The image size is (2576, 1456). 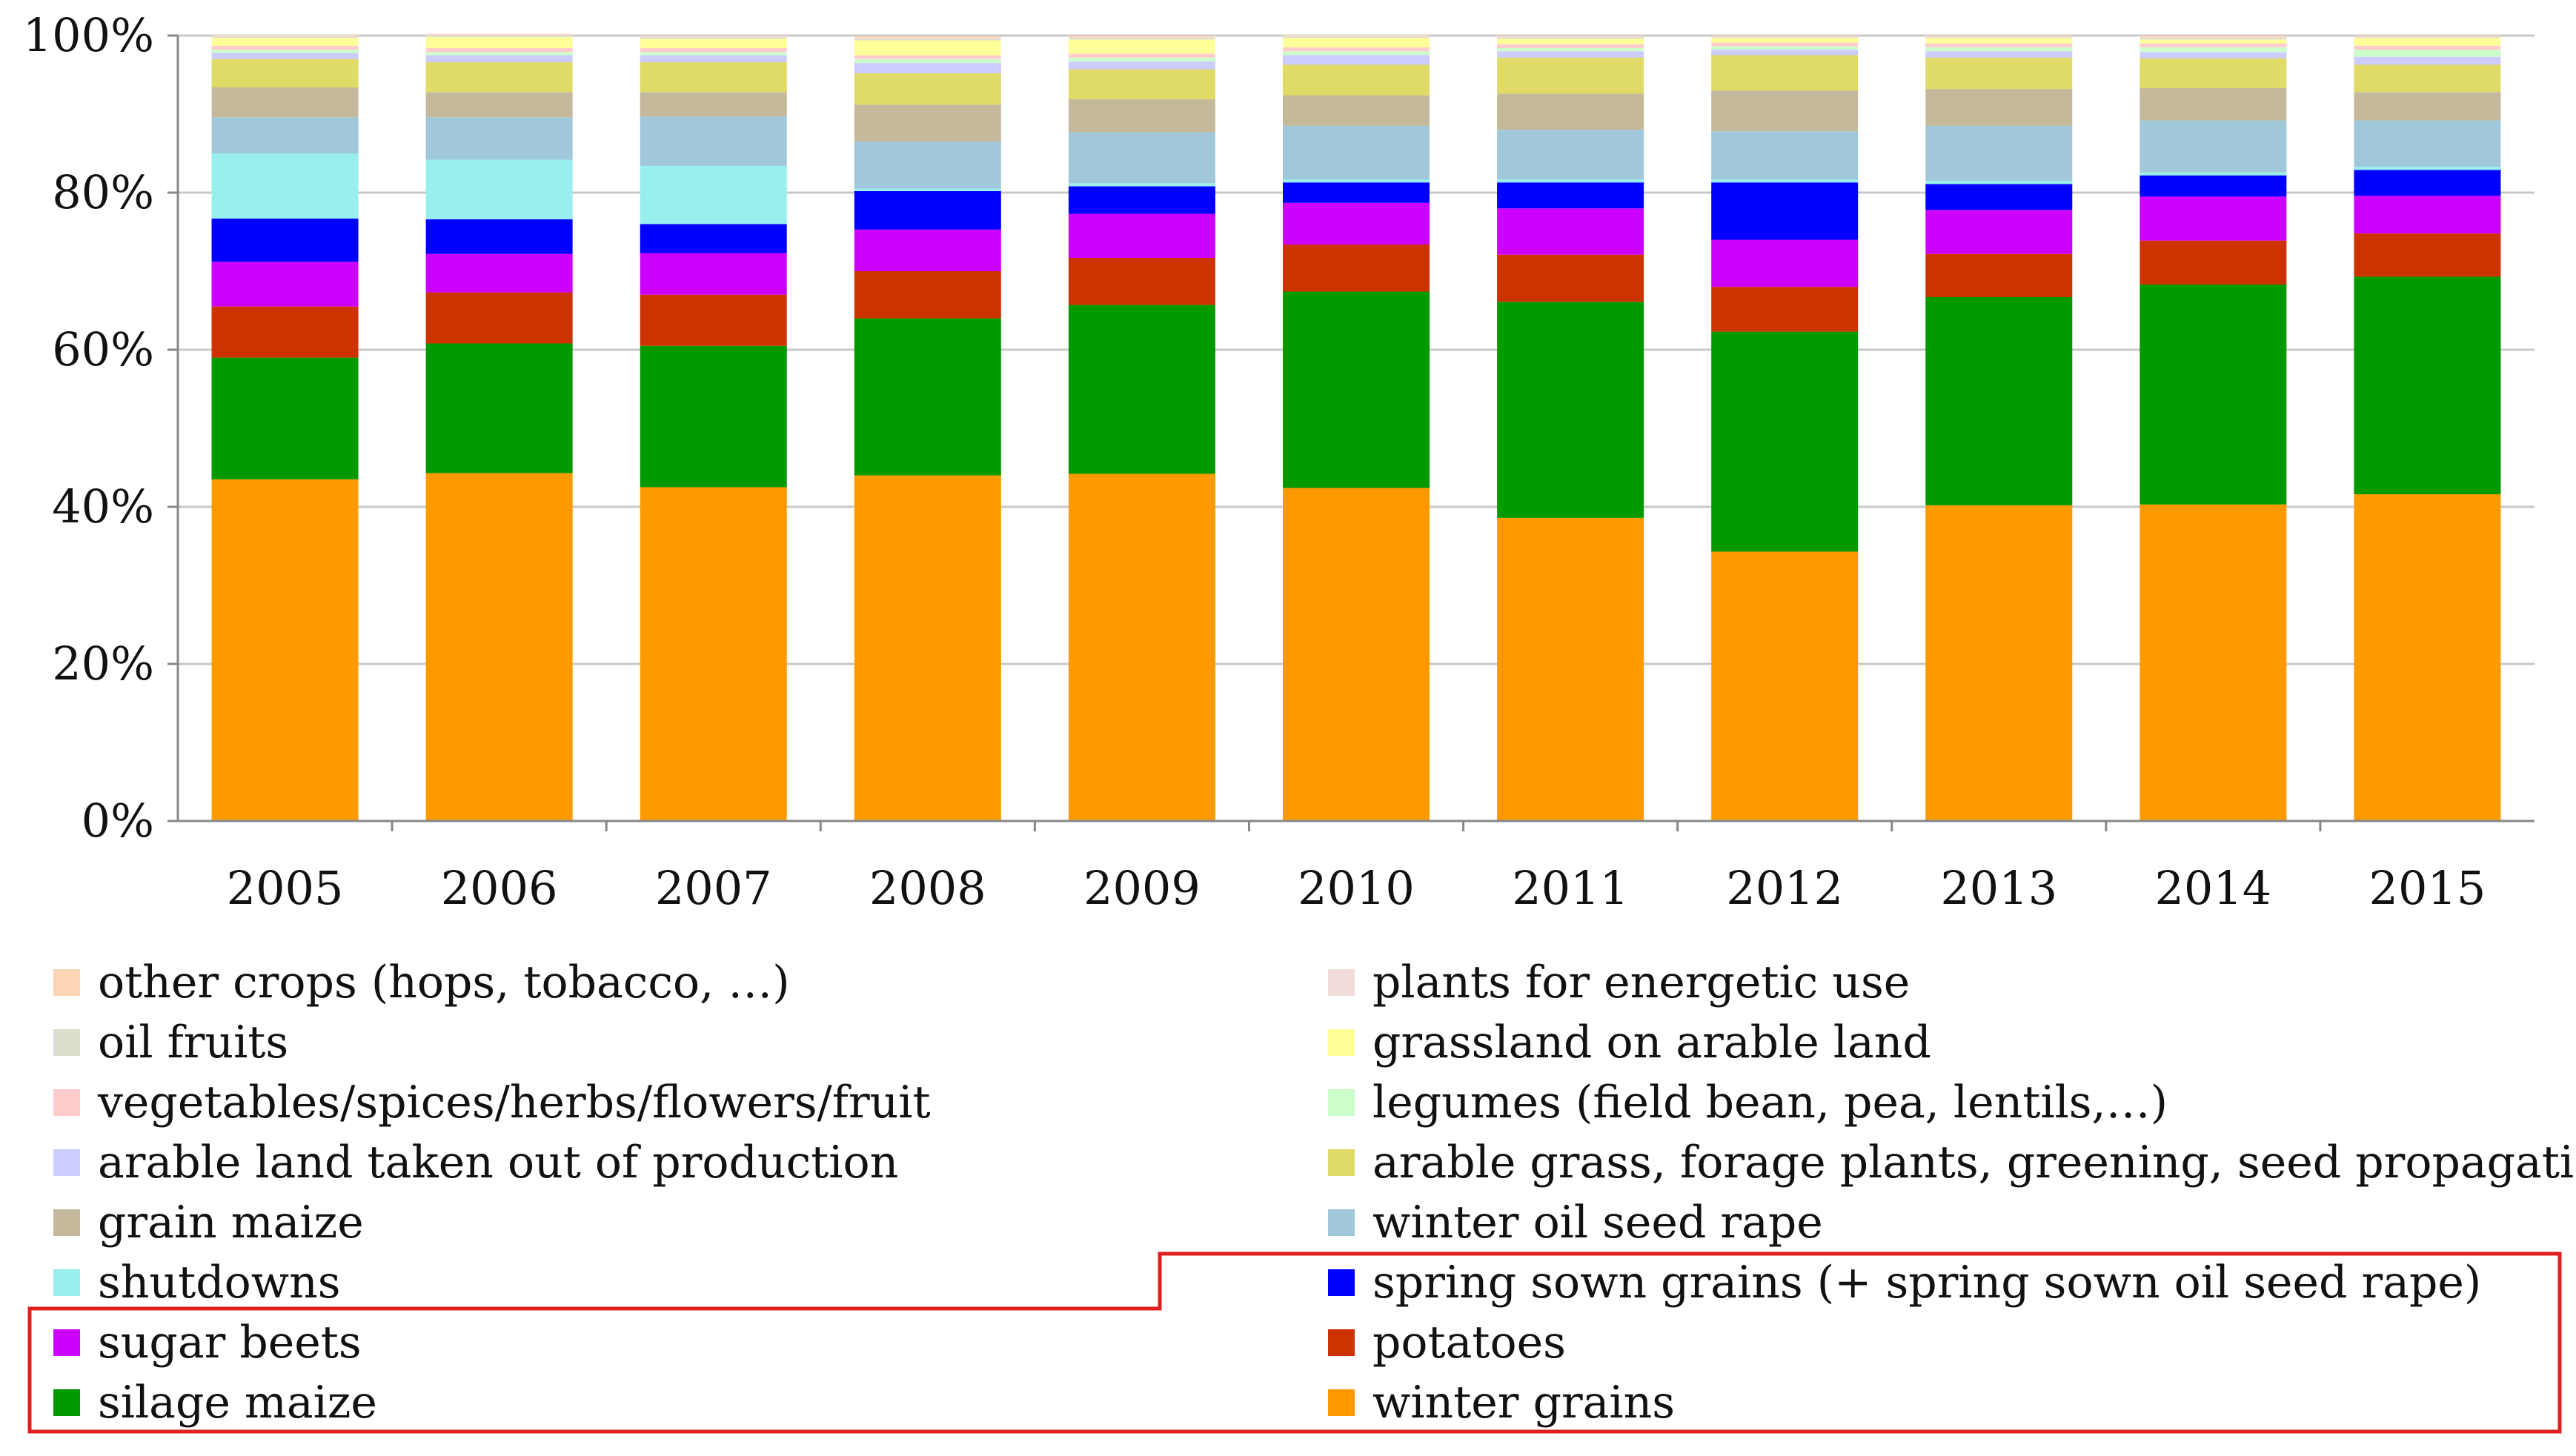 What do you see at coordinates (1570, 888) in the screenshot?
I see `x-tick-label: 2011` at bounding box center [1570, 888].